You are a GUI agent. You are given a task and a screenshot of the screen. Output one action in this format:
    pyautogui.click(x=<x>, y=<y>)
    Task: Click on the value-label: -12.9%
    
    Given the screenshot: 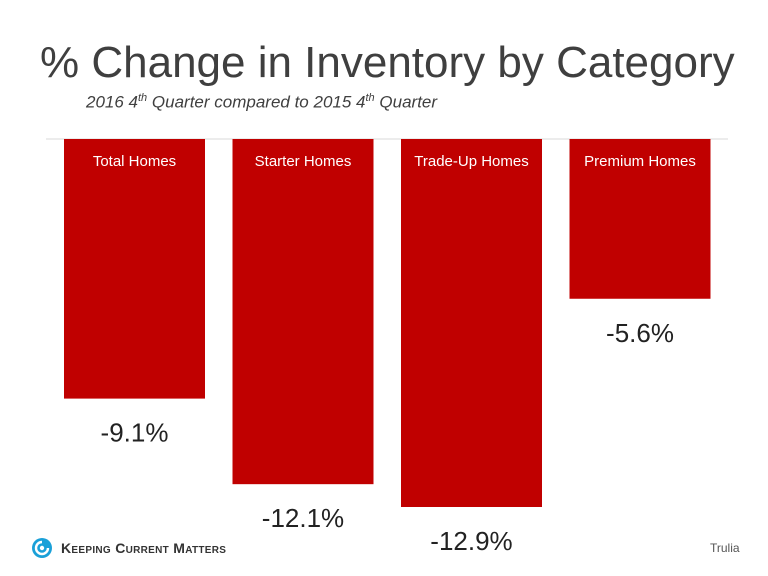 What is the action you would take?
    pyautogui.click(x=471, y=541)
    